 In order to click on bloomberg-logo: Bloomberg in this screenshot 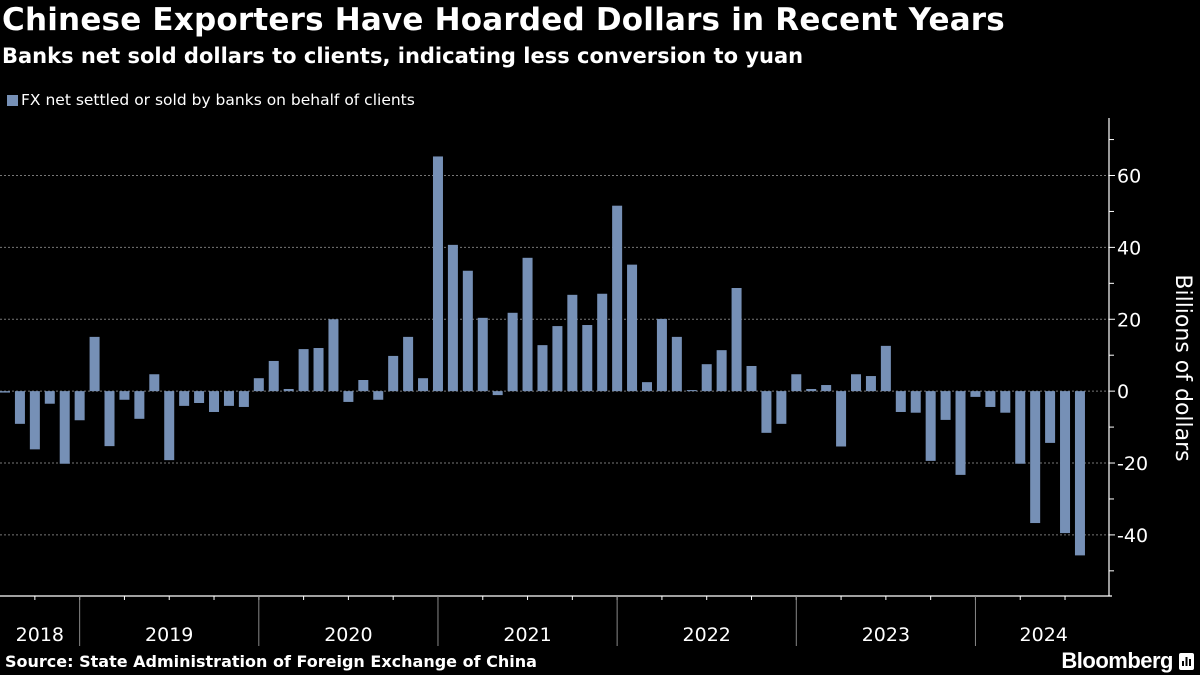, I will do `click(1127, 661)`.